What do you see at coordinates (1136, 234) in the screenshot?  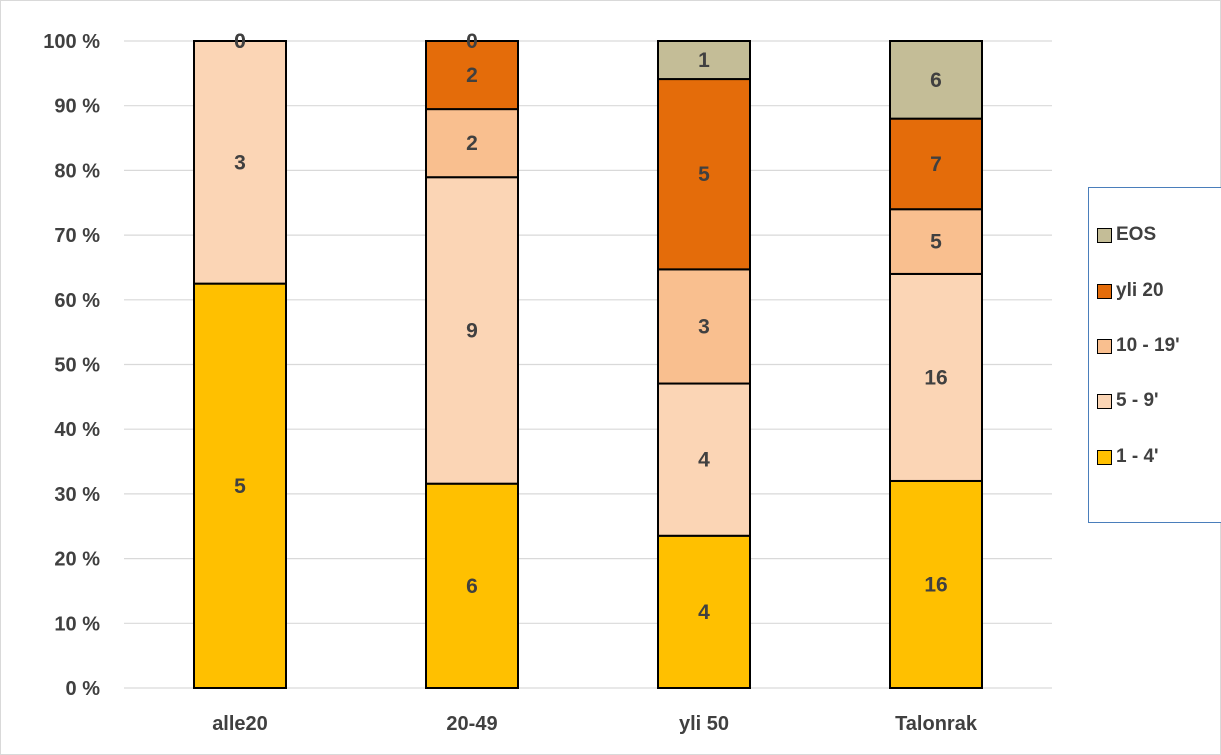 I see `legend-label-eos: EOS` at bounding box center [1136, 234].